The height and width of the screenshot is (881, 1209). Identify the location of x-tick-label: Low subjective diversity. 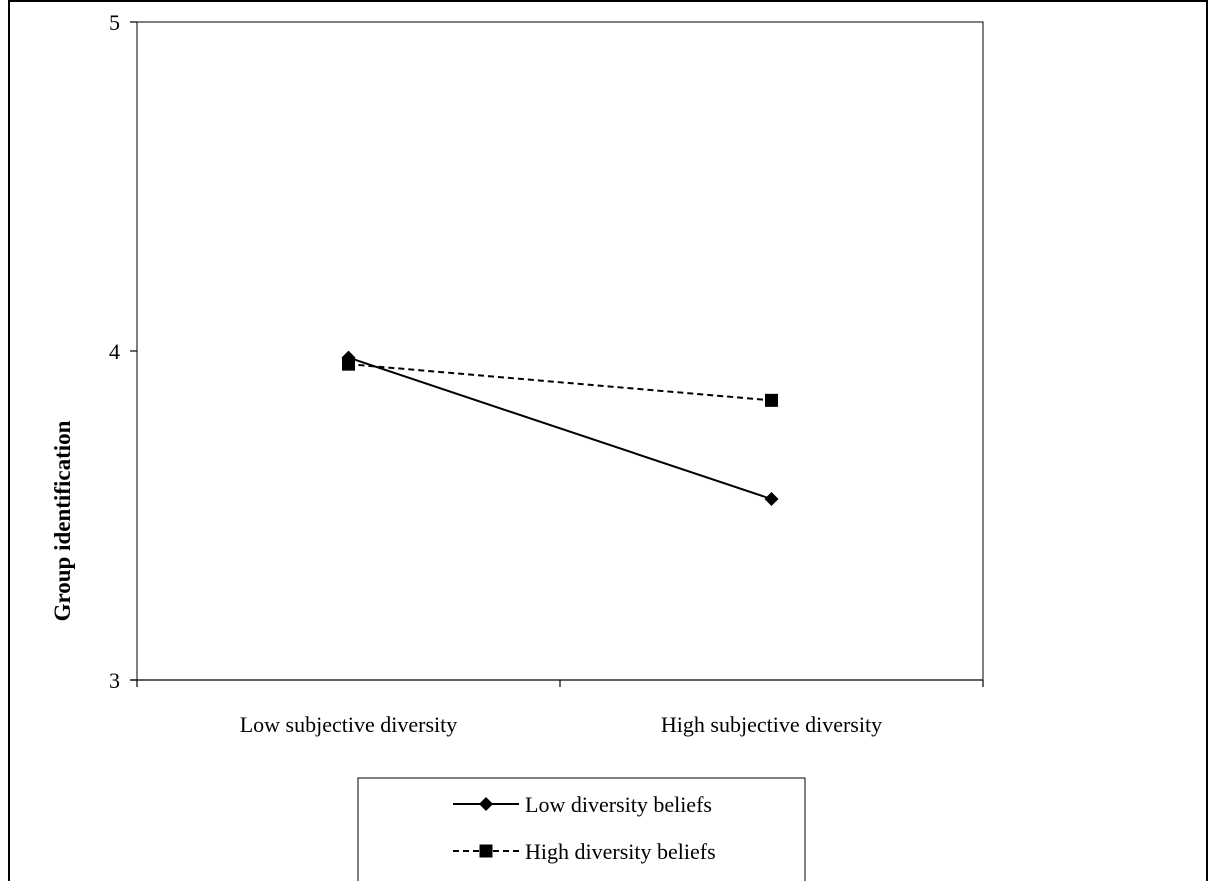
(349, 724).